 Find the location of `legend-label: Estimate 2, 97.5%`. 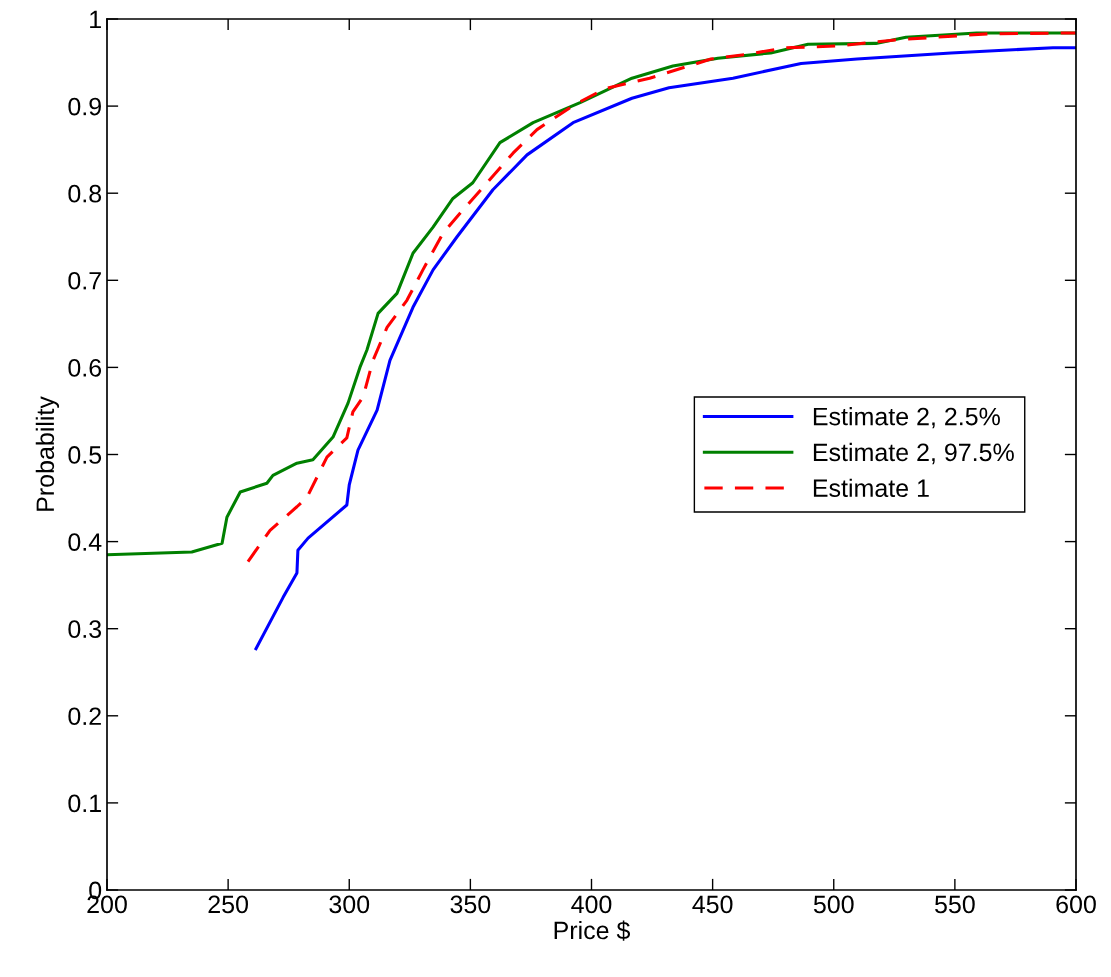

legend-label: Estimate 2, 97.5% is located at coordinates (913, 453).